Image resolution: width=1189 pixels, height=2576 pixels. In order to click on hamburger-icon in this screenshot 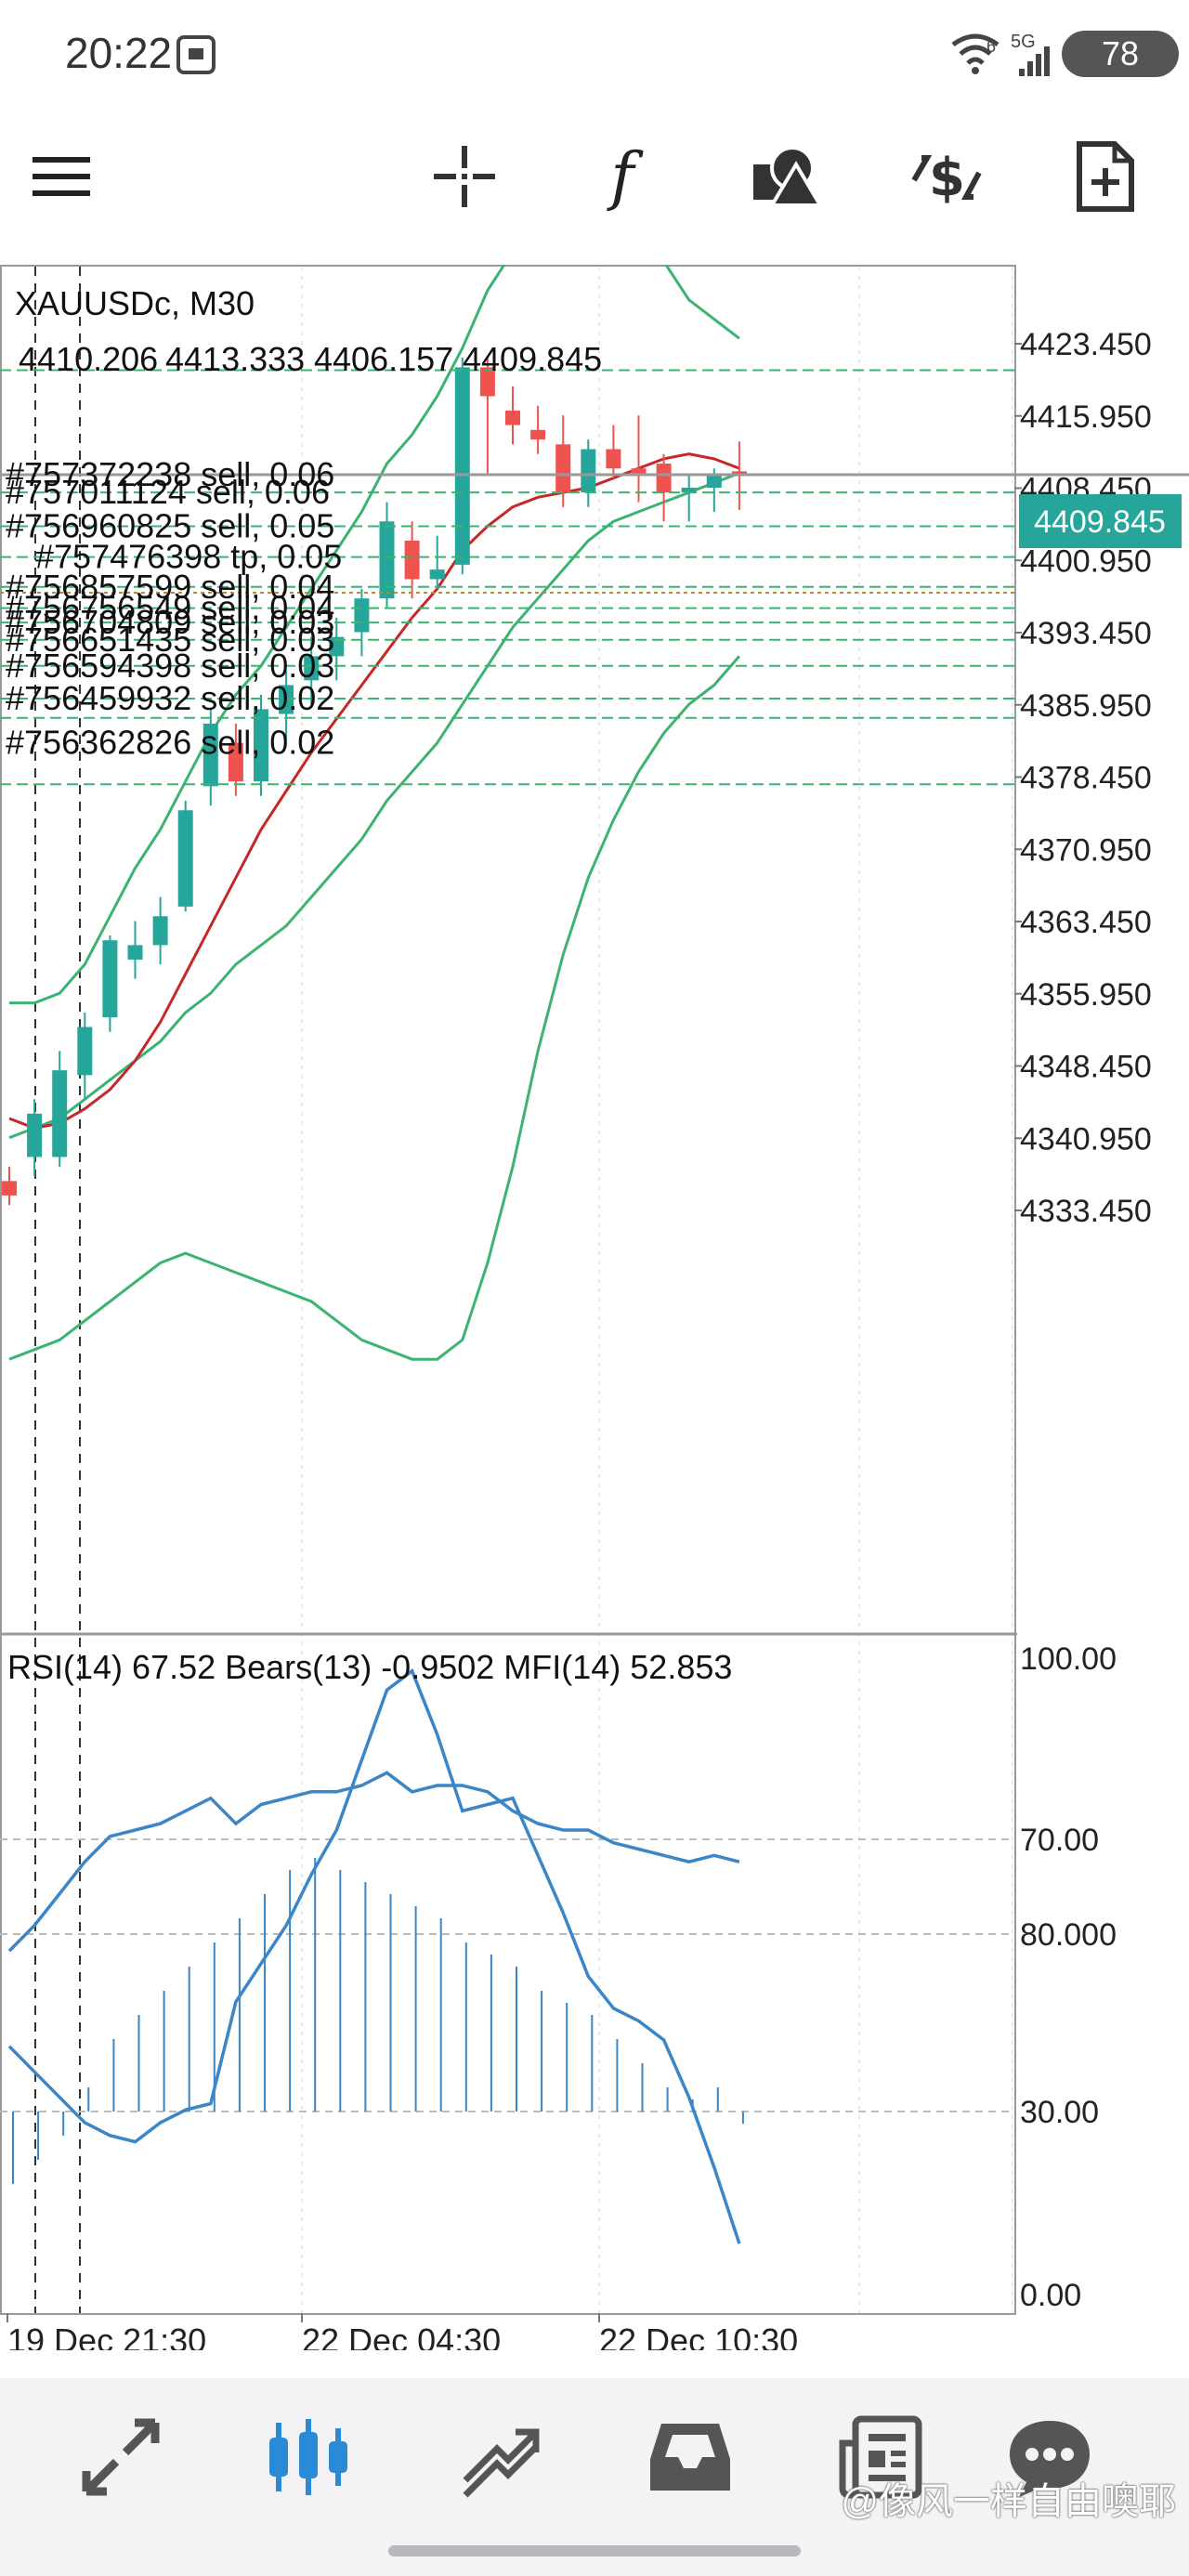, I will do `click(62, 176)`.